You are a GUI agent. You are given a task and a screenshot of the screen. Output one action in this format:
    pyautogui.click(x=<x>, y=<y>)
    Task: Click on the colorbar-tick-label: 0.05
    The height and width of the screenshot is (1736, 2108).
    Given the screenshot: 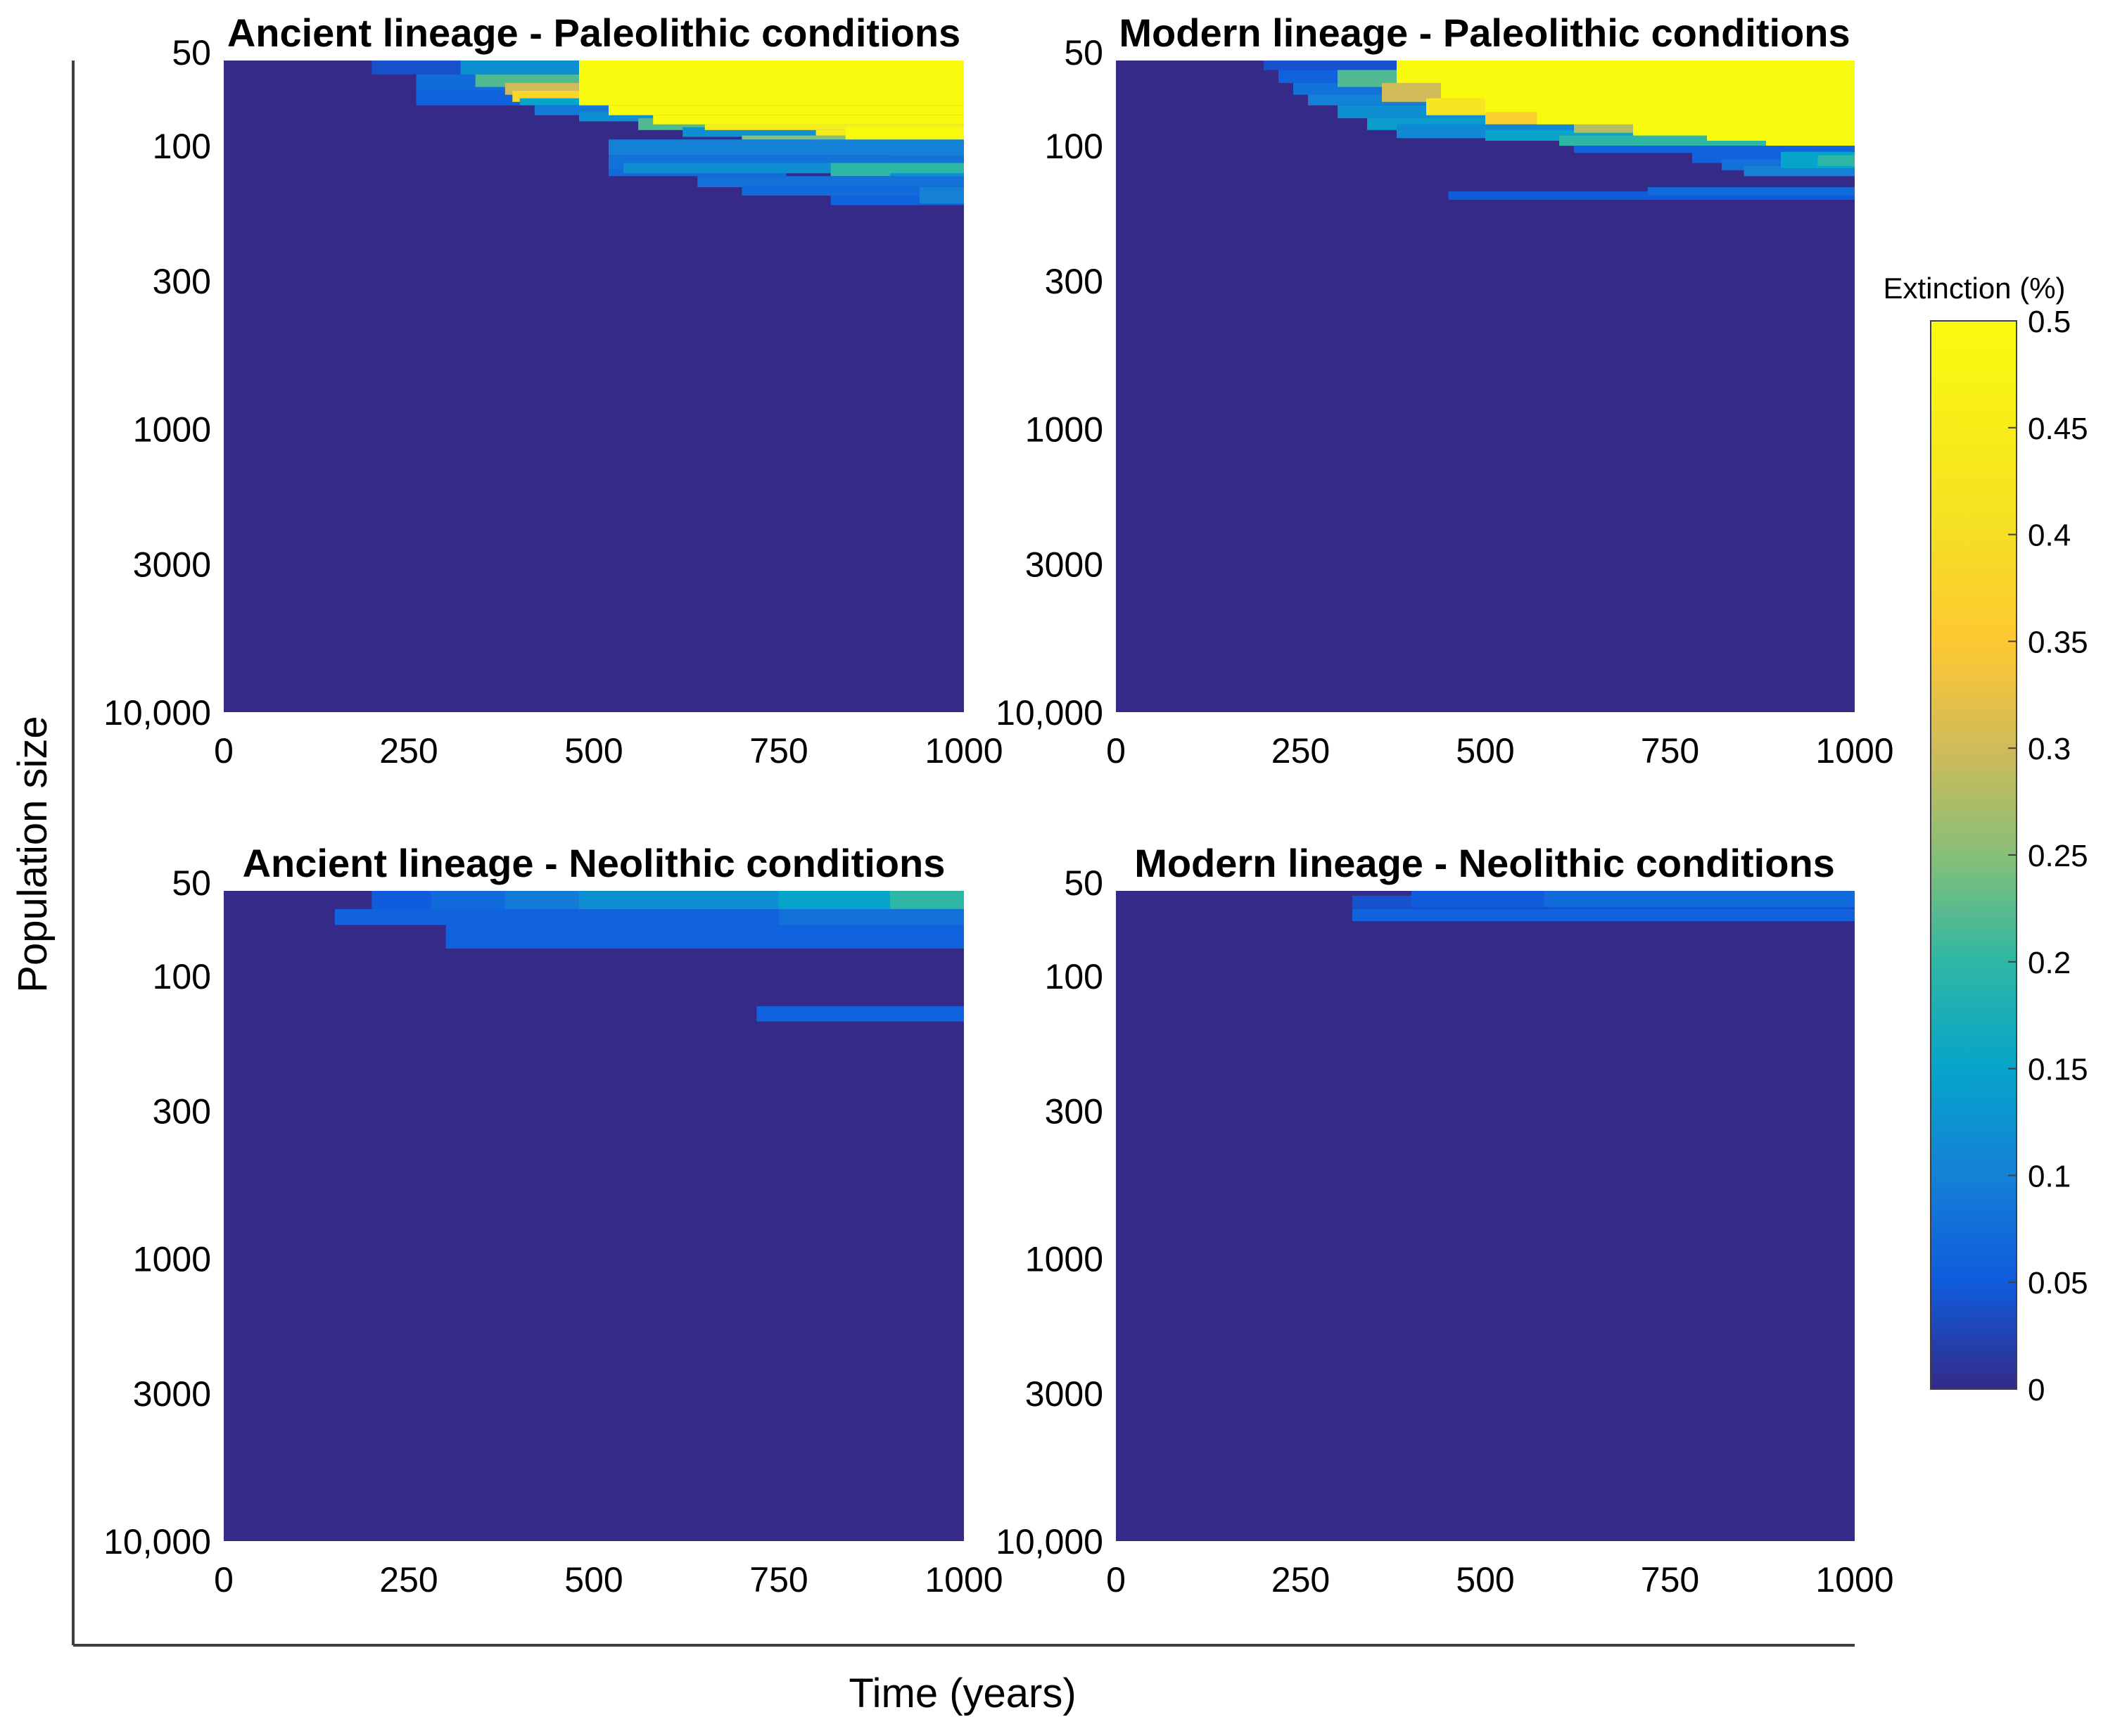 What is the action you would take?
    pyautogui.click(x=2058, y=1283)
    